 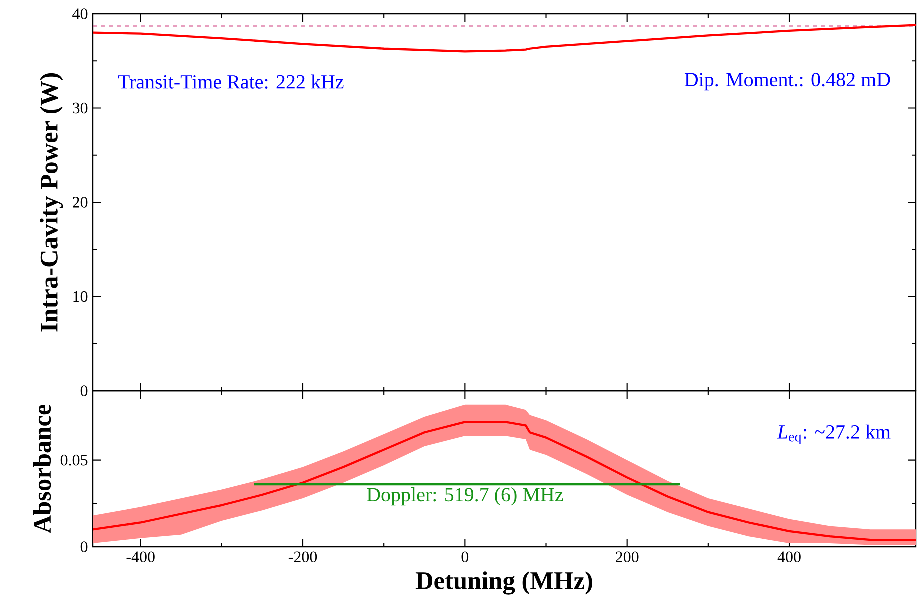 I want to click on y-tick-label: 0.05, so click(x=74, y=460).